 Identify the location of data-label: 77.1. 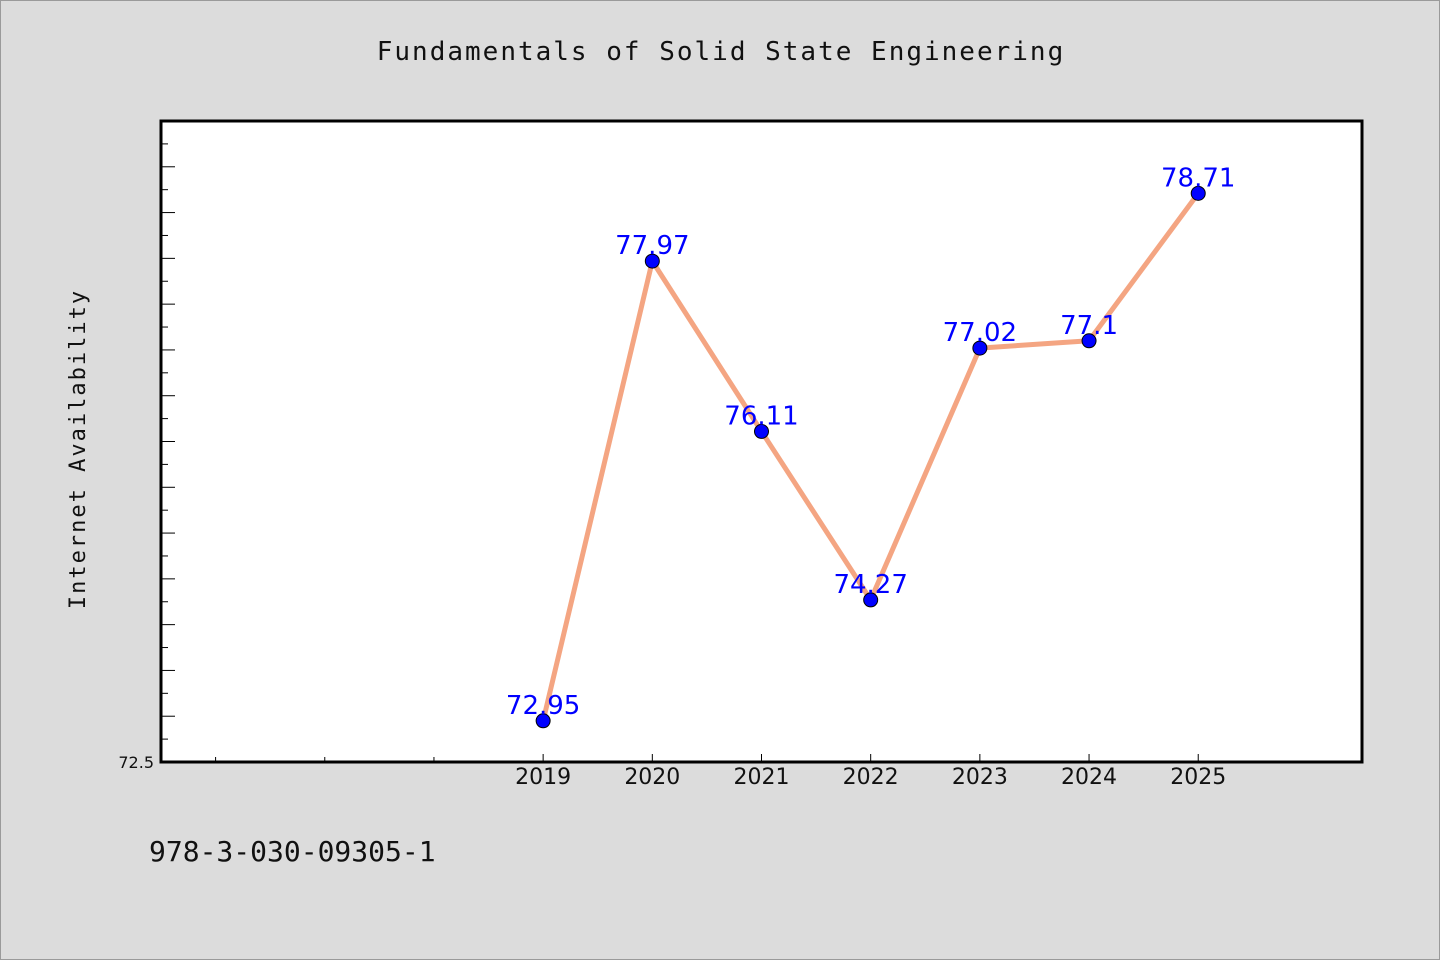
(1089, 326).